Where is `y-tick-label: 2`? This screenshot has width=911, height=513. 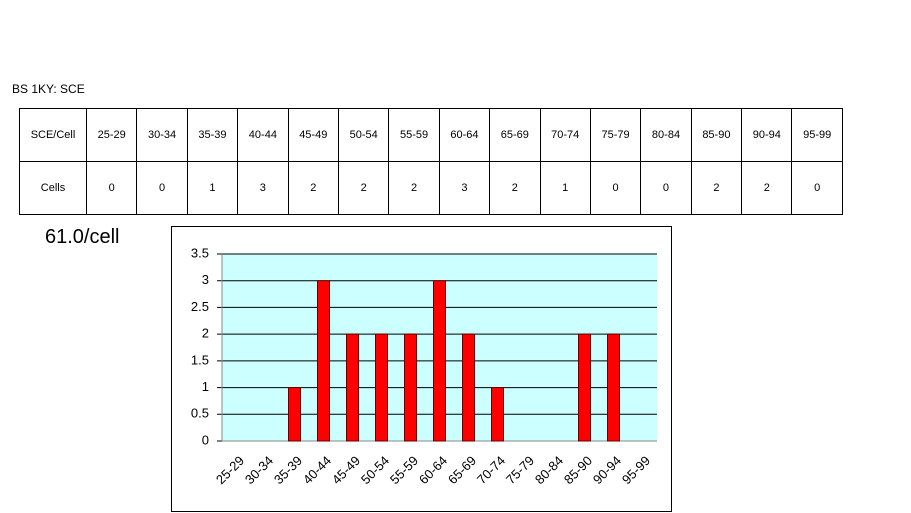 y-tick-label: 2 is located at coordinates (205, 333).